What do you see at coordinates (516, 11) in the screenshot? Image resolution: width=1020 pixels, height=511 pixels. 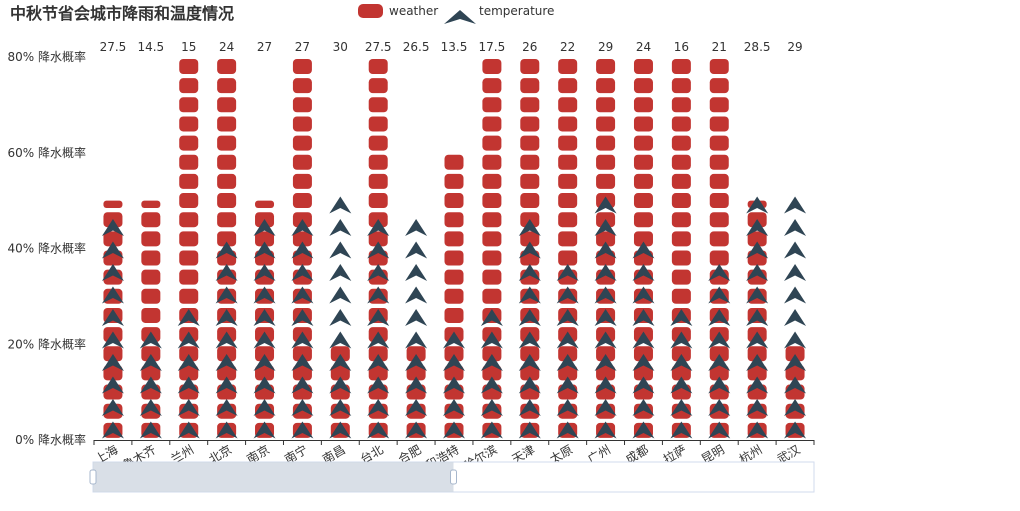 I see `legend-temperature-label: temperature` at bounding box center [516, 11].